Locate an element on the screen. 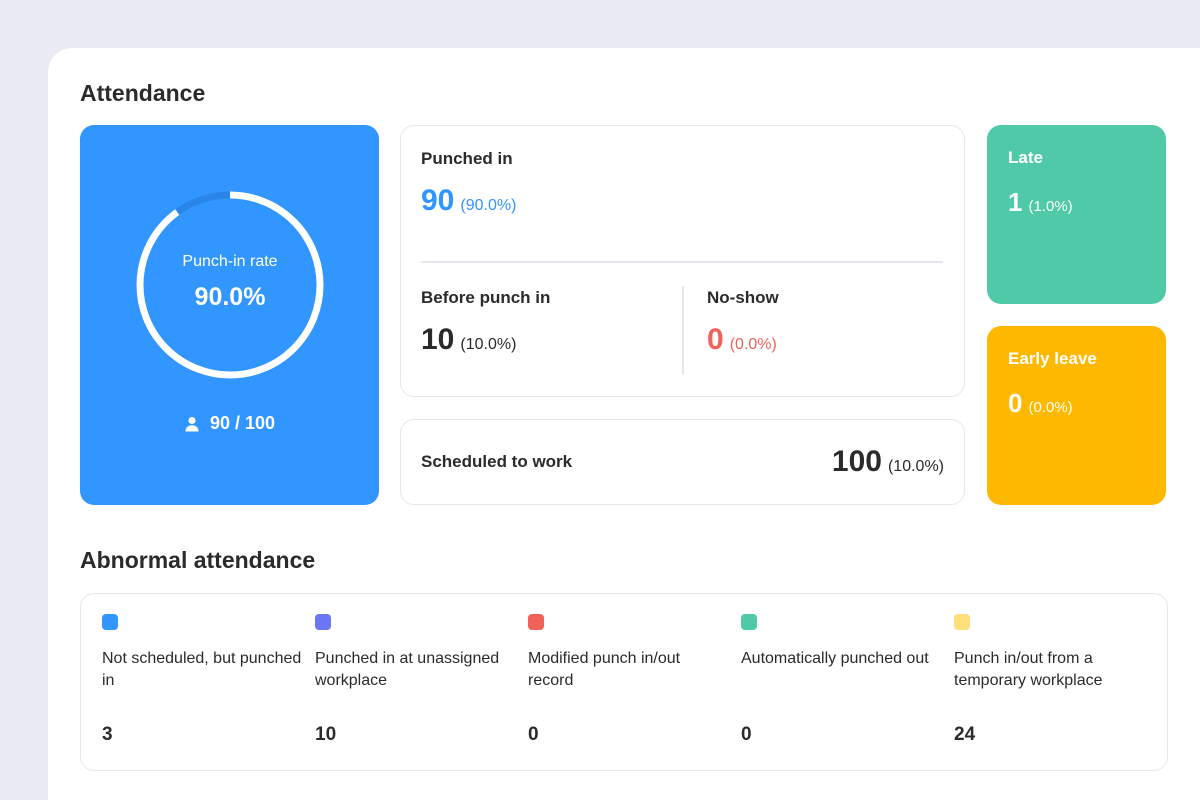 The height and width of the screenshot is (800, 1200). abnormal-attendance-title: Abnormal attendance is located at coordinates (198, 560).